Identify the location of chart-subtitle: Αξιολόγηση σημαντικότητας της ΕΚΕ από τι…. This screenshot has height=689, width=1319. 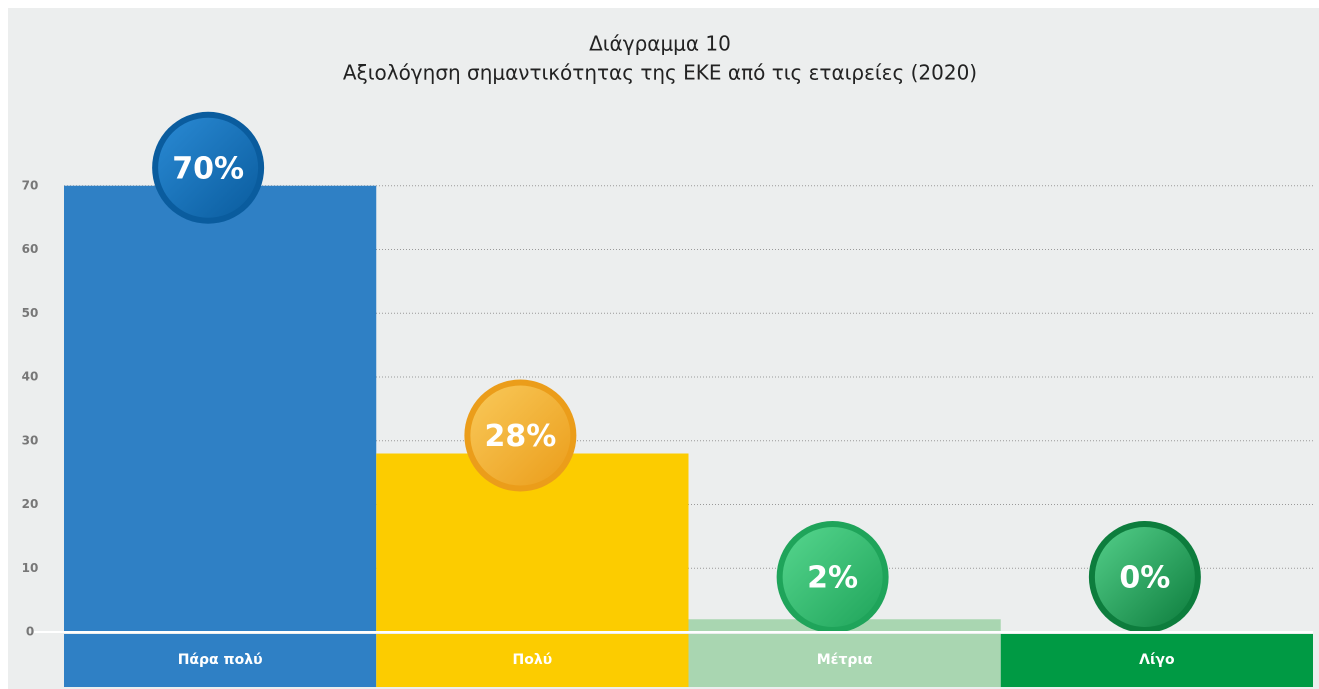
(660, 73).